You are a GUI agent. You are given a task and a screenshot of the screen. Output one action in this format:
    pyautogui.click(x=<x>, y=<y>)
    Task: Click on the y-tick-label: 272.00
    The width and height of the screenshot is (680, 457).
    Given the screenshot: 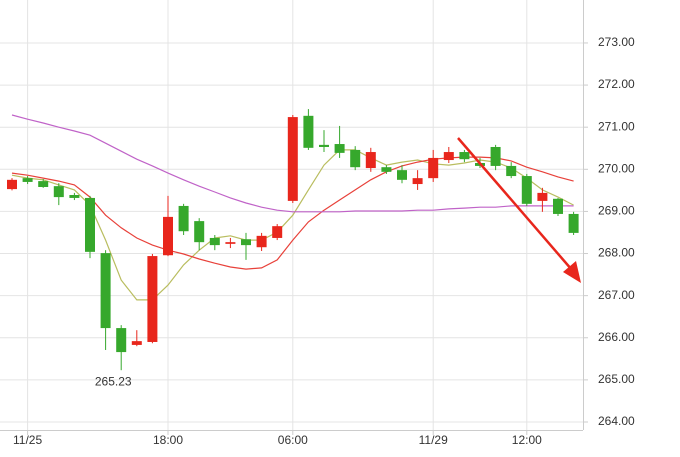 What is the action you would take?
    pyautogui.click(x=616, y=84)
    